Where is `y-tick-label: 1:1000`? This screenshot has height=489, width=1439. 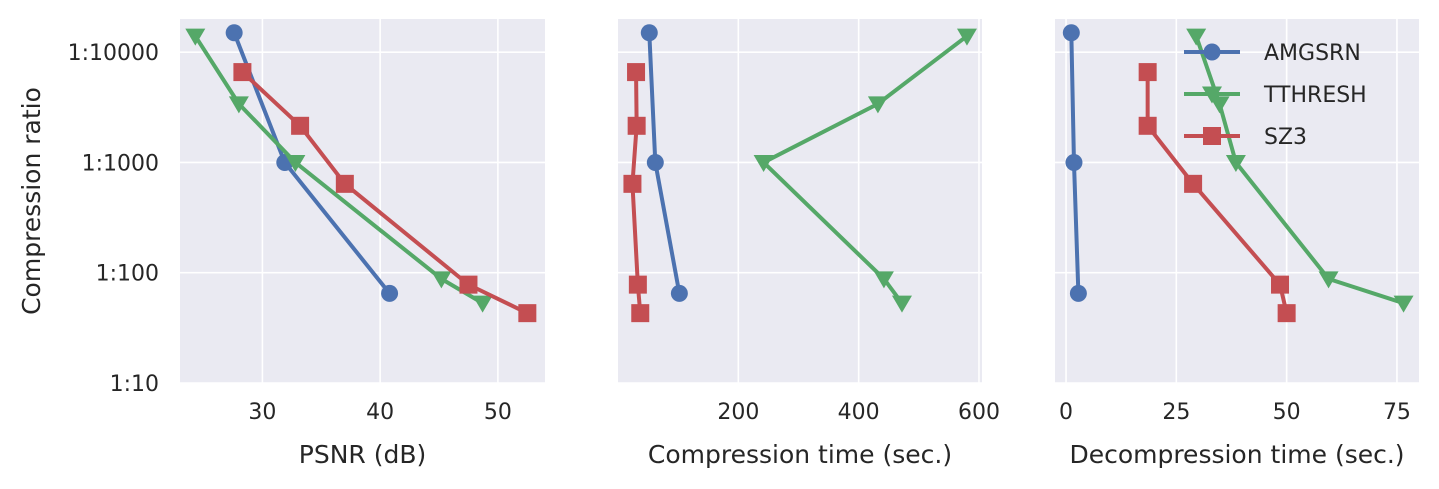 y-tick-label: 1:1000 is located at coordinates (120, 163).